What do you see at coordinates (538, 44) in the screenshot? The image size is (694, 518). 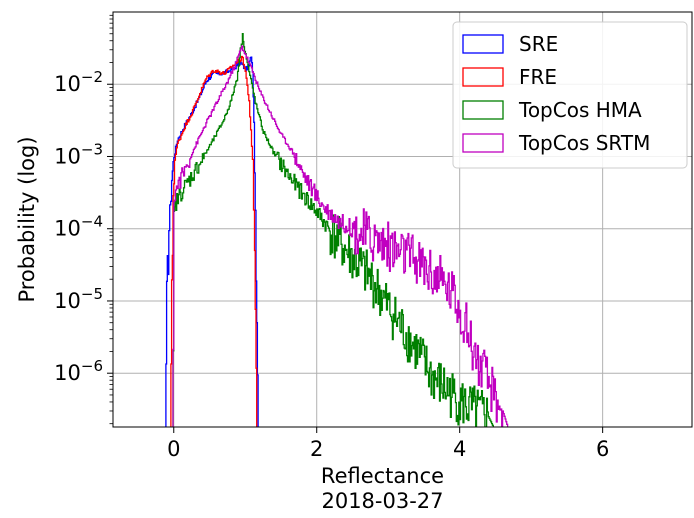 I see `legend-label: SRE` at bounding box center [538, 44].